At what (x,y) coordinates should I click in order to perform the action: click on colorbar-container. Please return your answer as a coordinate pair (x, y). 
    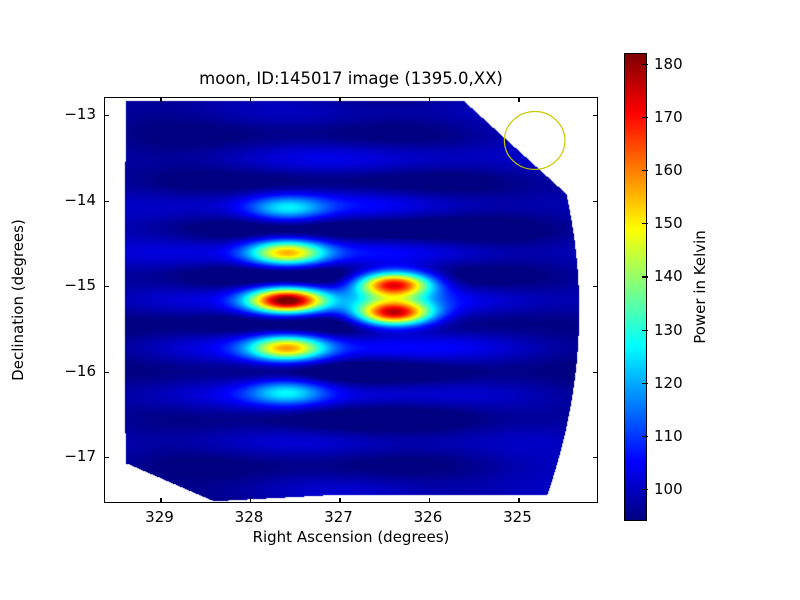
    Looking at the image, I should click on (636, 287).